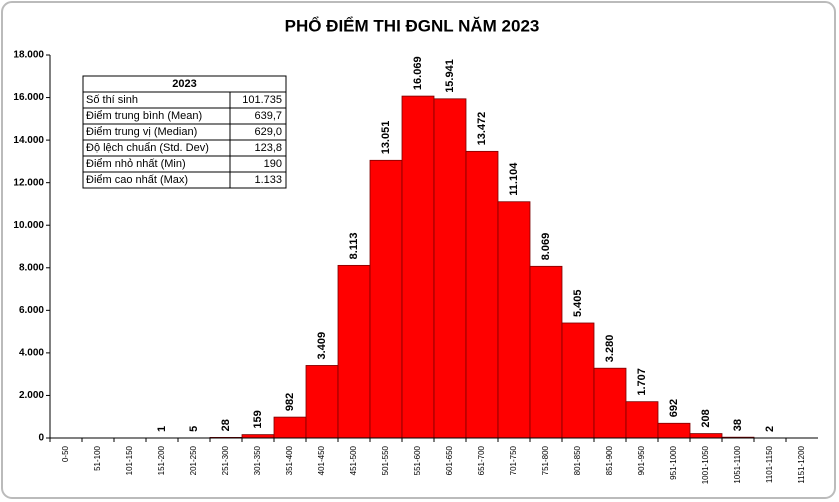 Image resolution: width=839 pixels, height=502 pixels. I want to click on x-tick-label: 151-200, so click(161, 460).